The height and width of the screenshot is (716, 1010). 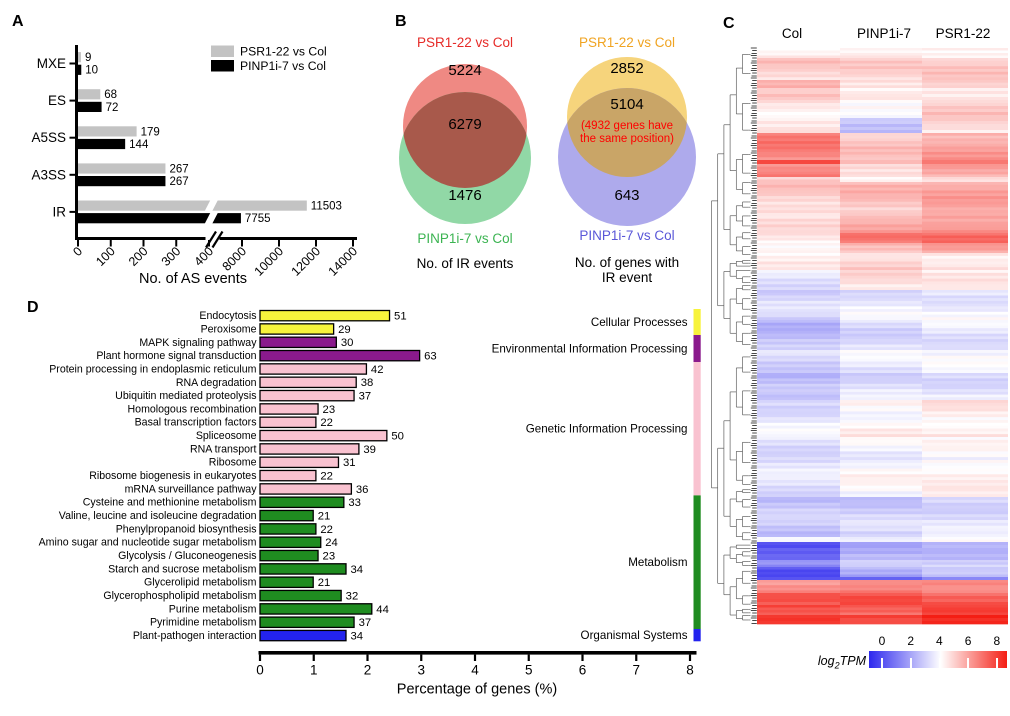 What do you see at coordinates (852, 661) in the screenshot?
I see `colorbar-label-tpm: TPM` at bounding box center [852, 661].